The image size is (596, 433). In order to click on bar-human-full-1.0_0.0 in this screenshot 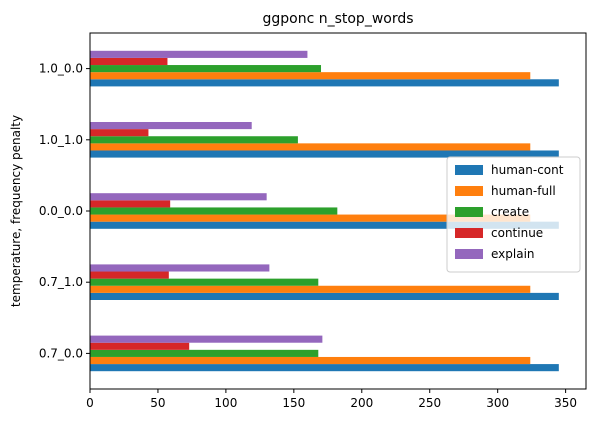, I will do `click(310, 76)`.